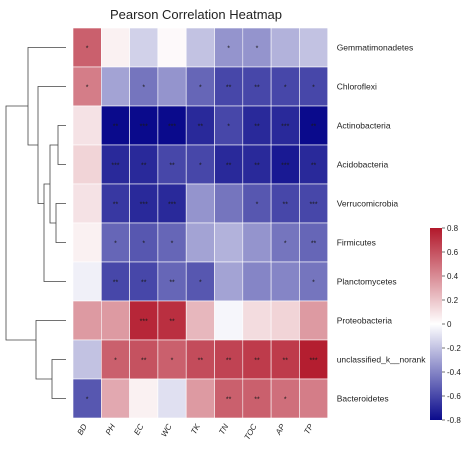 The image size is (474, 451). What do you see at coordinates (436, 324) in the screenshot?
I see `colorbar-gradient` at bounding box center [436, 324].